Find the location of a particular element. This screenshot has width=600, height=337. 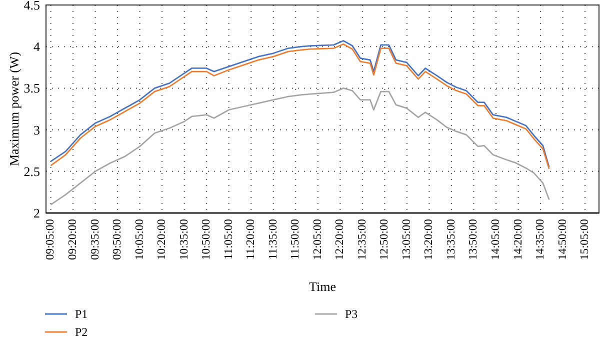

x-tick-label: 09:05:00 is located at coordinates (50, 239).